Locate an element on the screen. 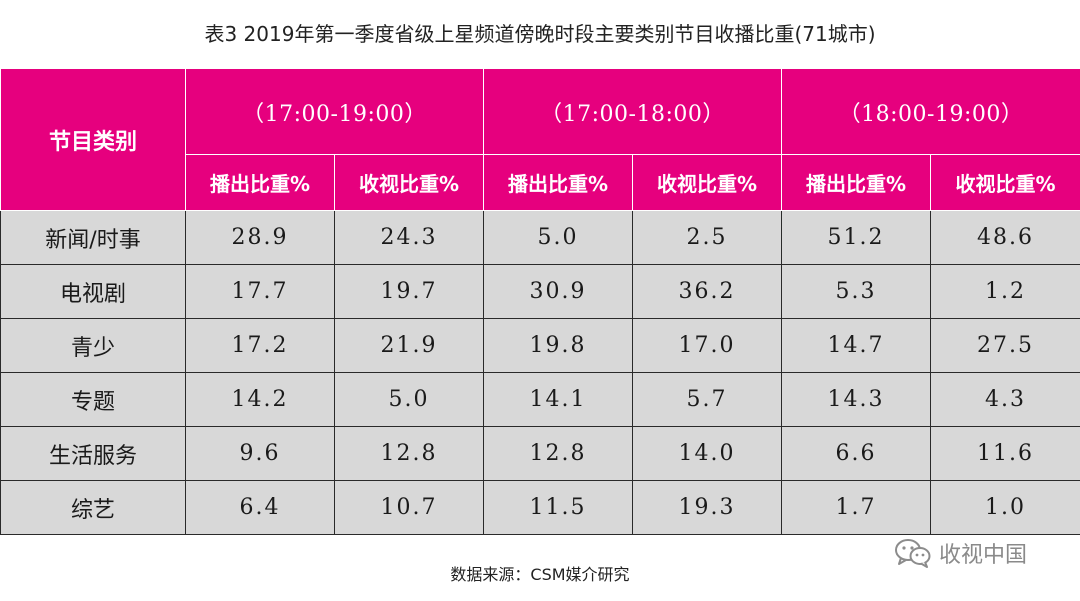  wechat-icon is located at coordinates (913, 553).